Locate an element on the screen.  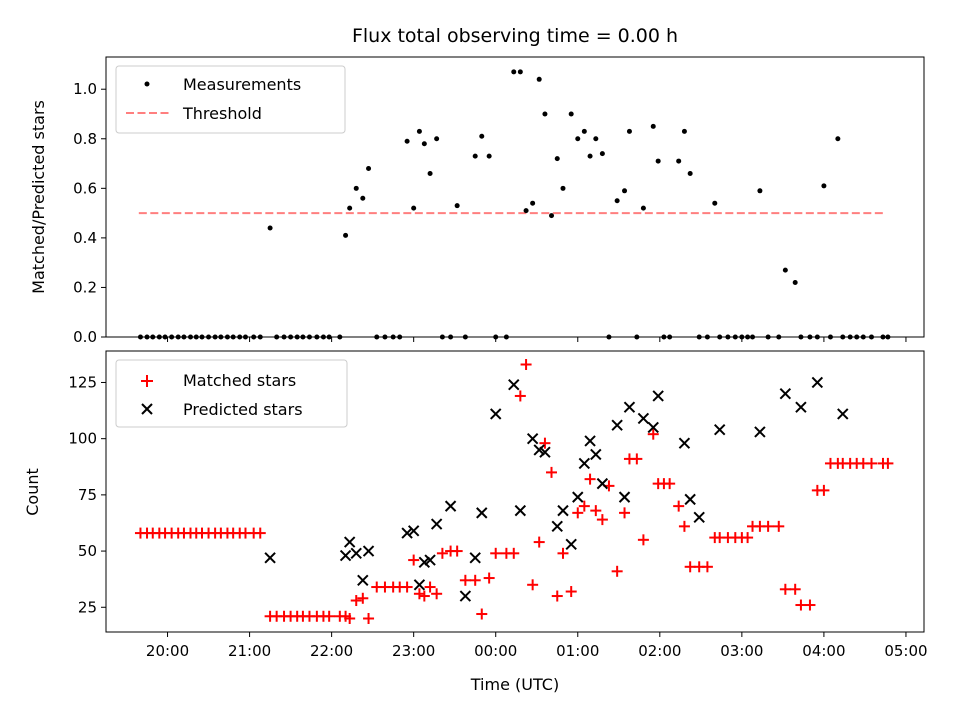
y-tick-label: 1.0 is located at coordinates (85, 89).